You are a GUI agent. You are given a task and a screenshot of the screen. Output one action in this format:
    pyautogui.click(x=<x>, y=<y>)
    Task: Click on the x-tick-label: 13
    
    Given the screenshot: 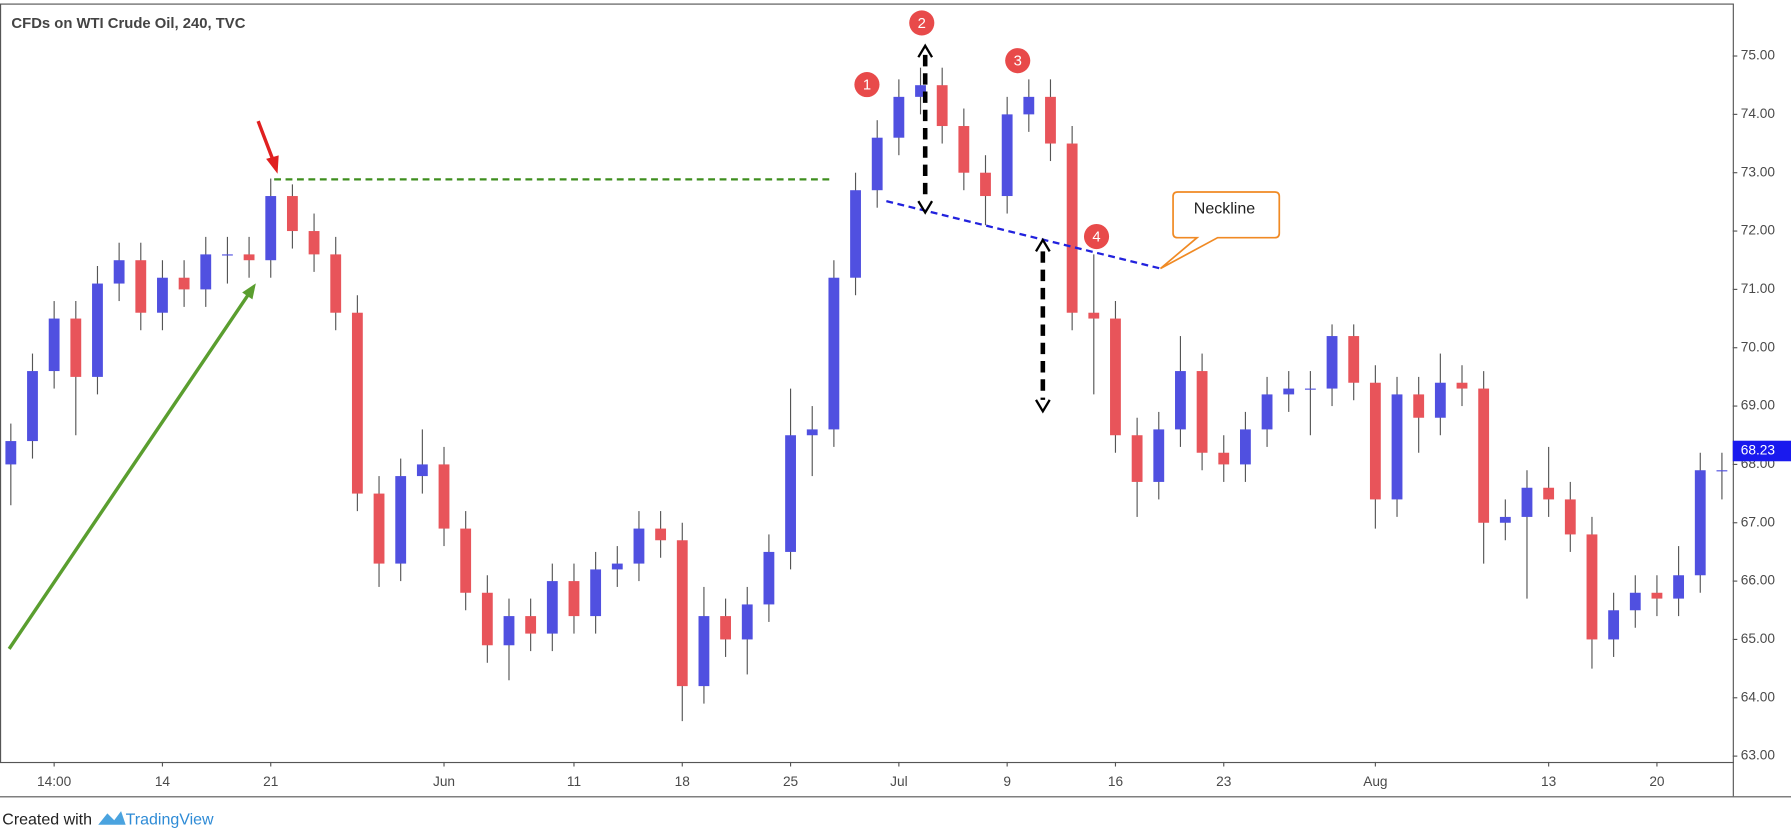 What is the action you would take?
    pyautogui.click(x=1549, y=781)
    